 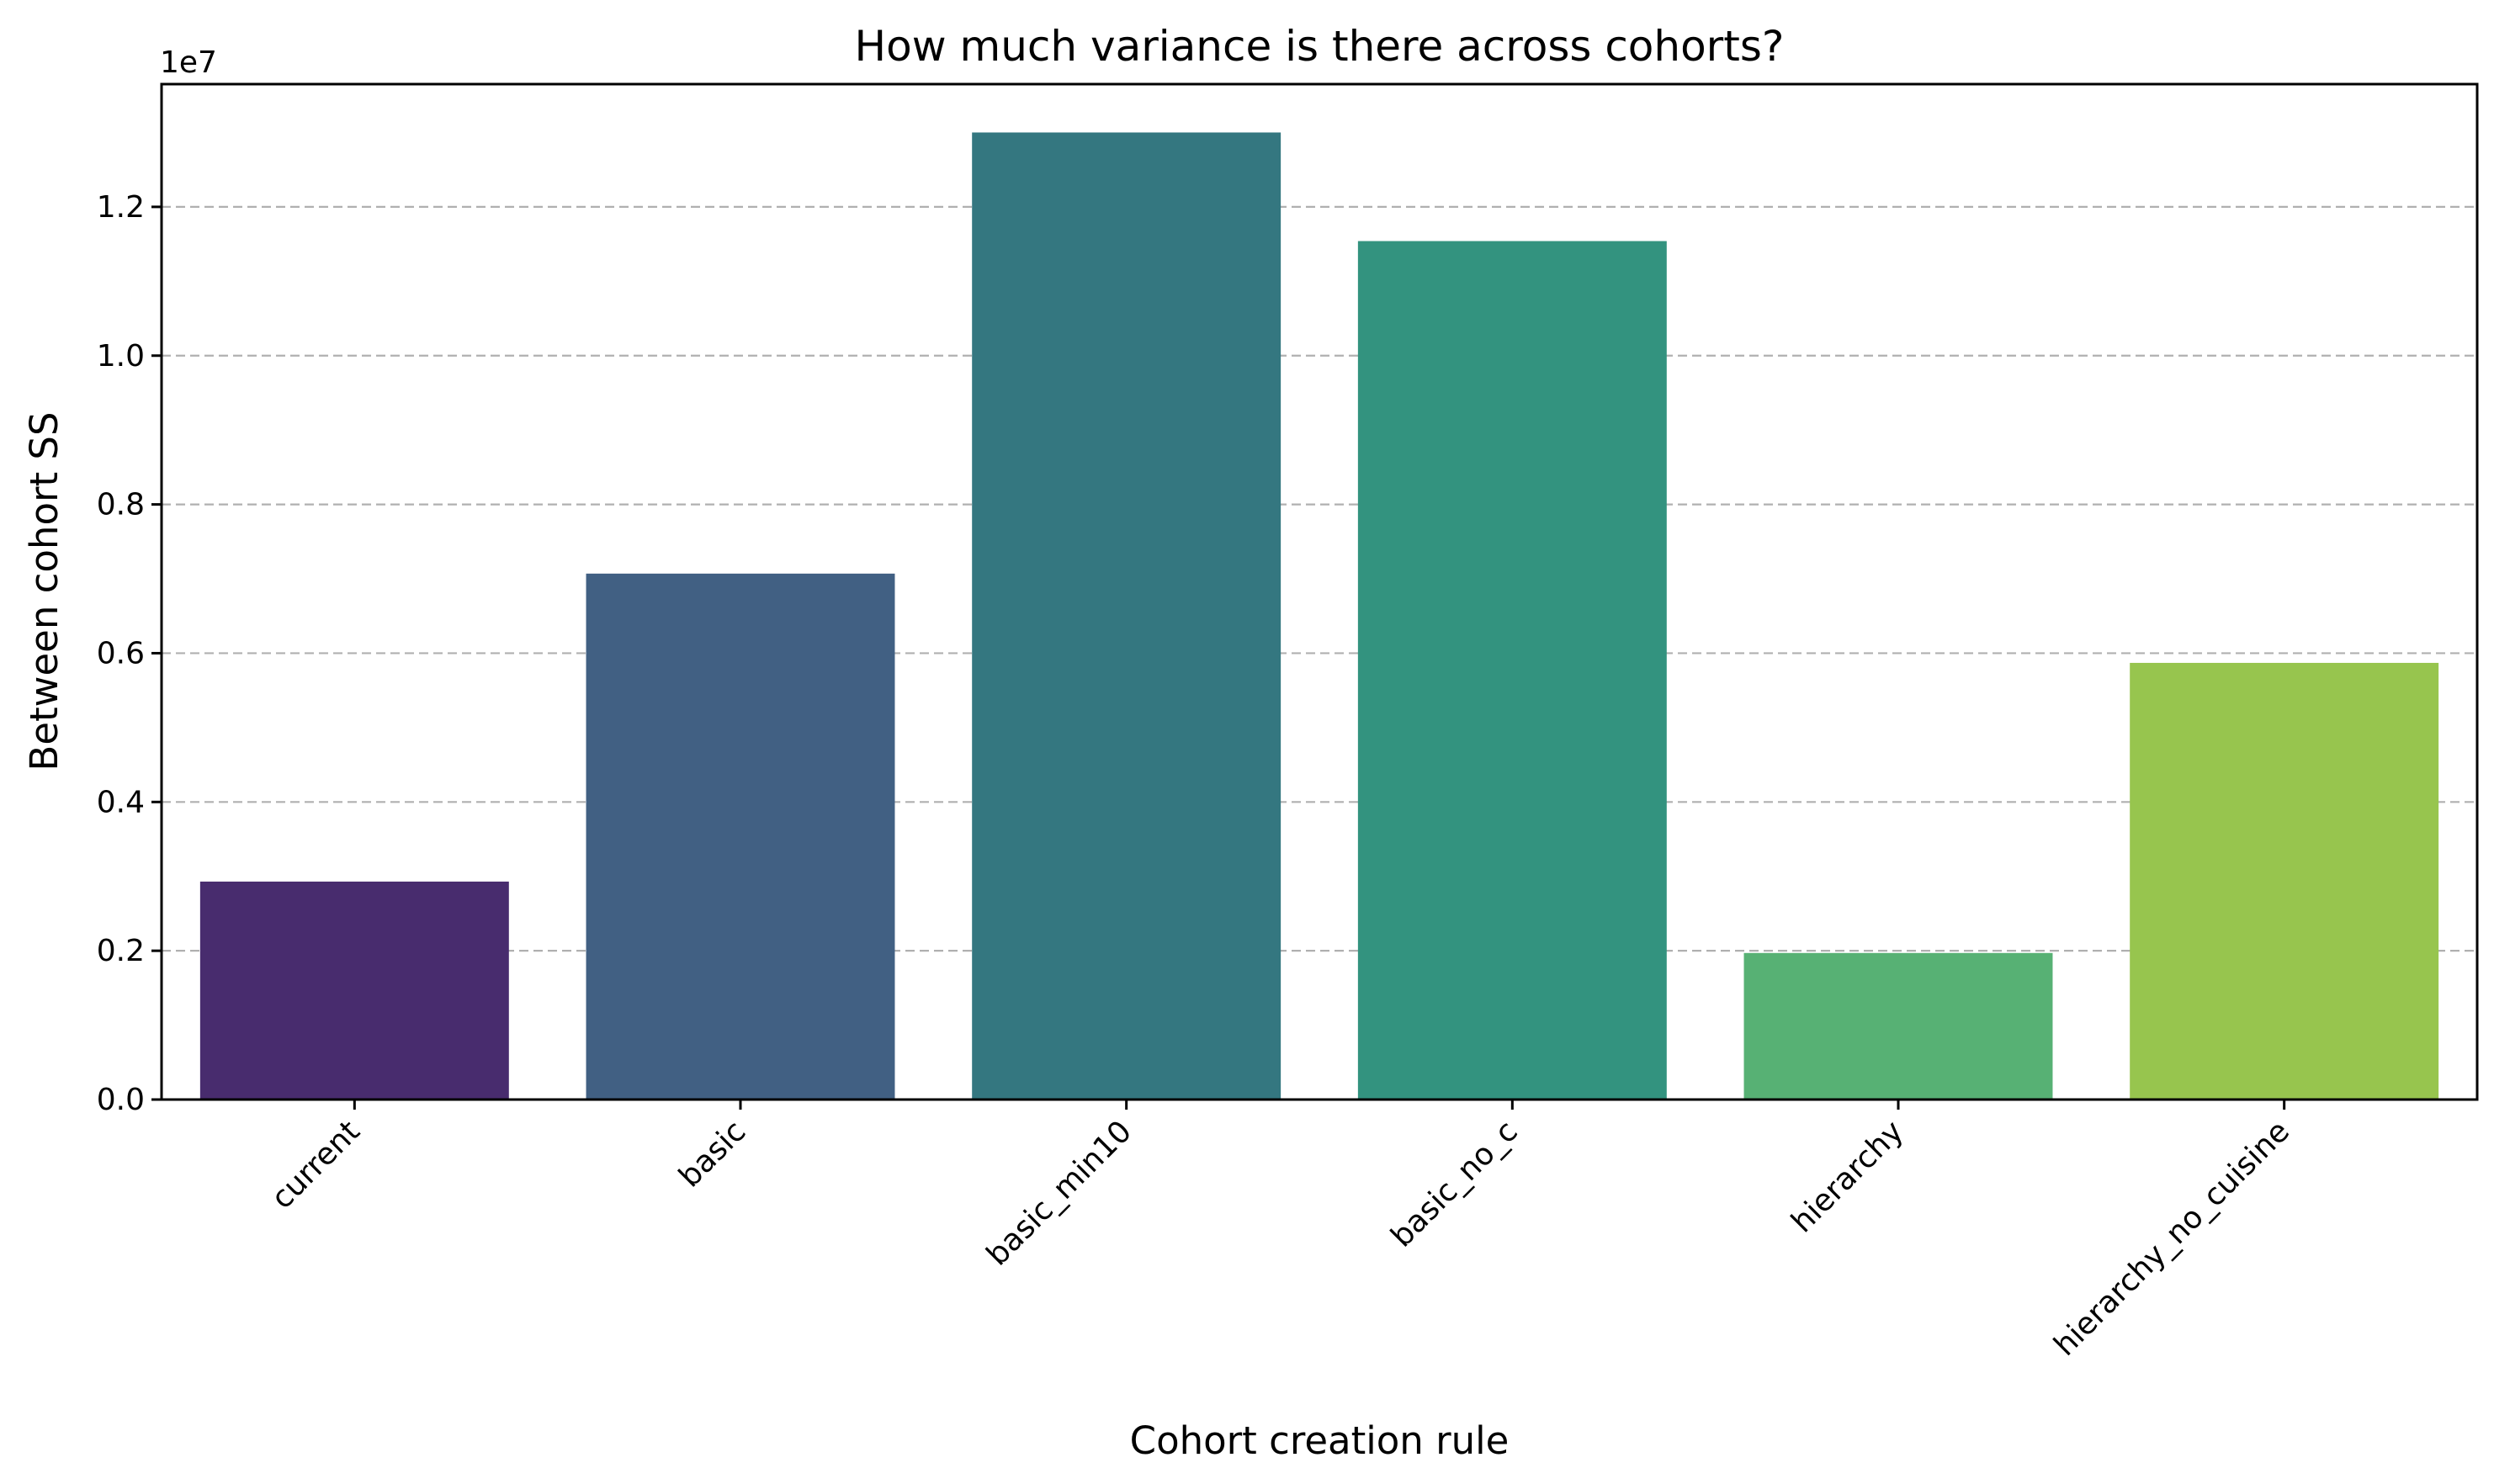 I want to click on y-axis-ticks: 0.0 0.2 0.4 0.6 0.8 1.0 1.2, so click(x=129, y=653).